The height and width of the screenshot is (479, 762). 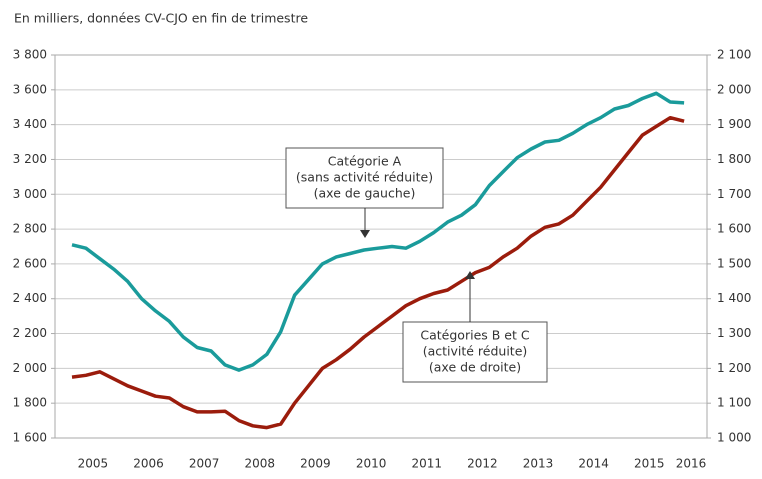 I want to click on y2-tick-label: 1 700, so click(x=734, y=194).